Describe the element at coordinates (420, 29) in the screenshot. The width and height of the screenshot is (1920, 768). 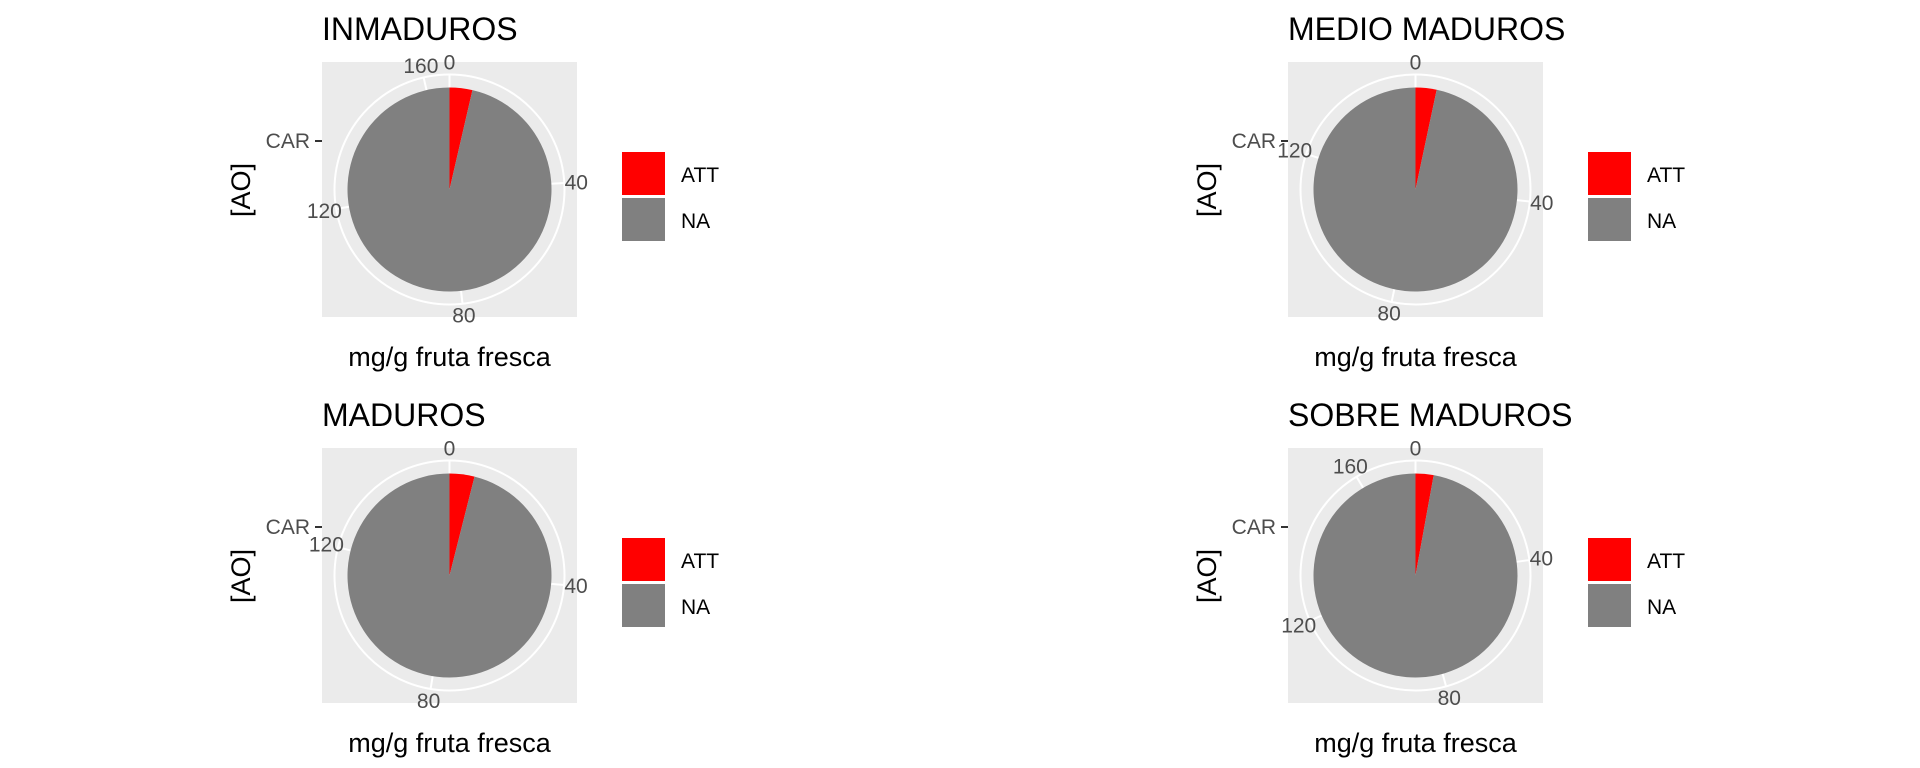
I see `chart-title: INMADUROS` at that location.